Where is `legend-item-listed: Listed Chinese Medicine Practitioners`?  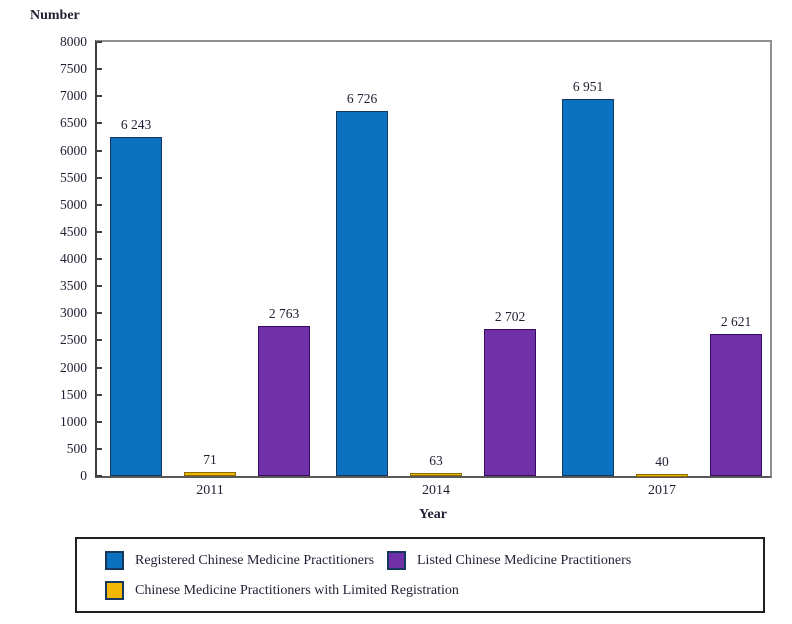 legend-item-listed: Listed Chinese Medicine Practitioners is located at coordinates (509, 560).